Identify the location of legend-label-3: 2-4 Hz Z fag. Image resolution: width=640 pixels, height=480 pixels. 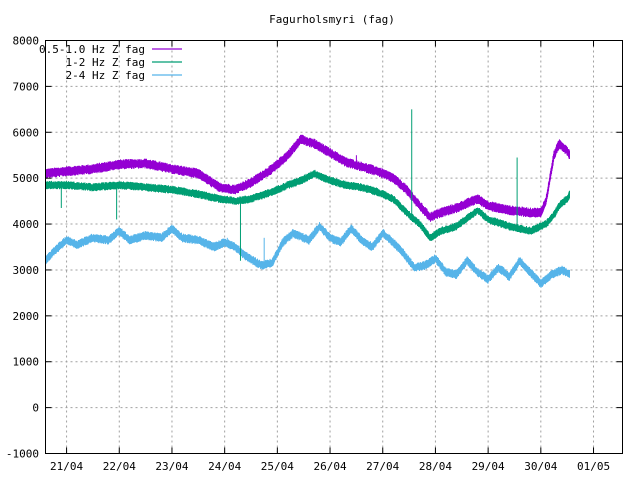
(105, 75).